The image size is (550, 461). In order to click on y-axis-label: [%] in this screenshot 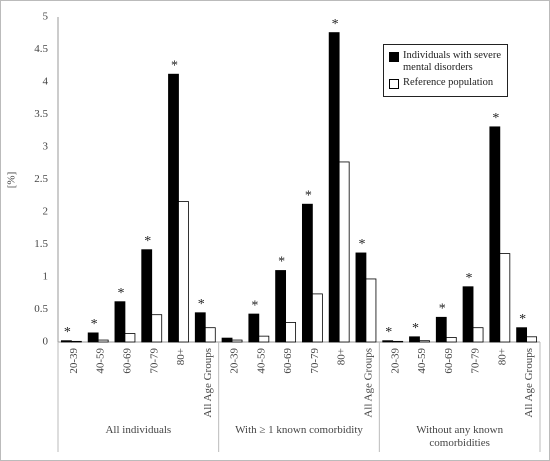, I will do `click(12, 180)`.